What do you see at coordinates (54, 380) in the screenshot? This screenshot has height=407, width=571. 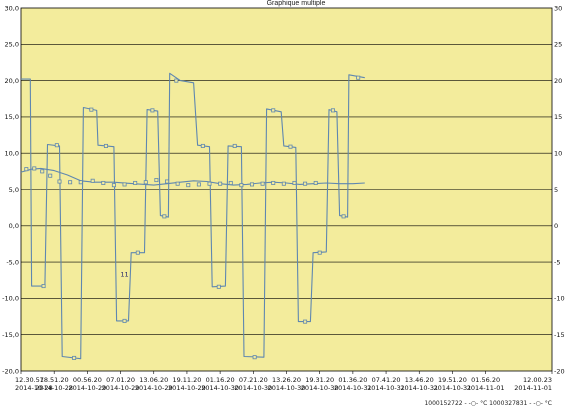 I see `x-tick-time: 18.51.20` at bounding box center [54, 380].